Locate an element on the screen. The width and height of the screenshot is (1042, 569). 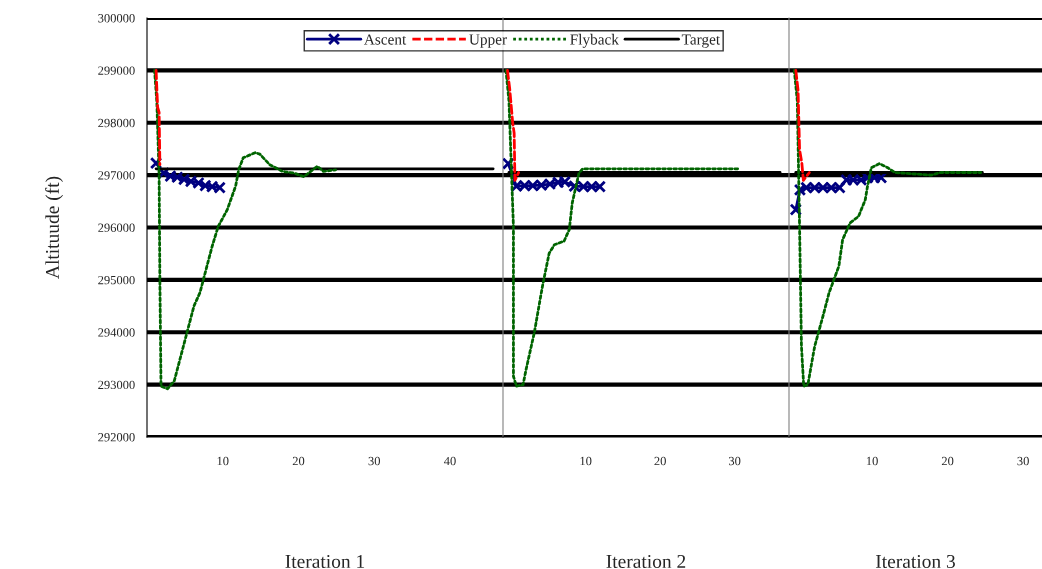
legend-label: Upper is located at coordinates (488, 41).